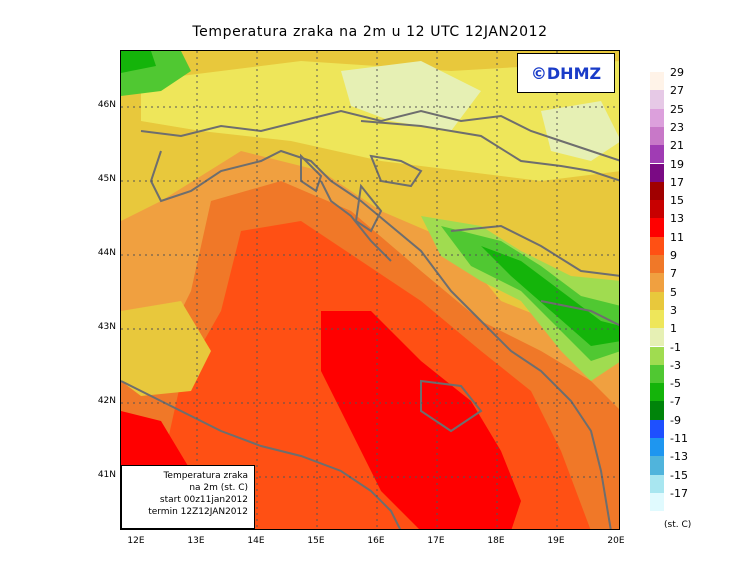 The width and height of the screenshot is (740, 582). Describe the element at coordinates (677, 72) in the screenshot. I see `legend-label: 29` at that location.